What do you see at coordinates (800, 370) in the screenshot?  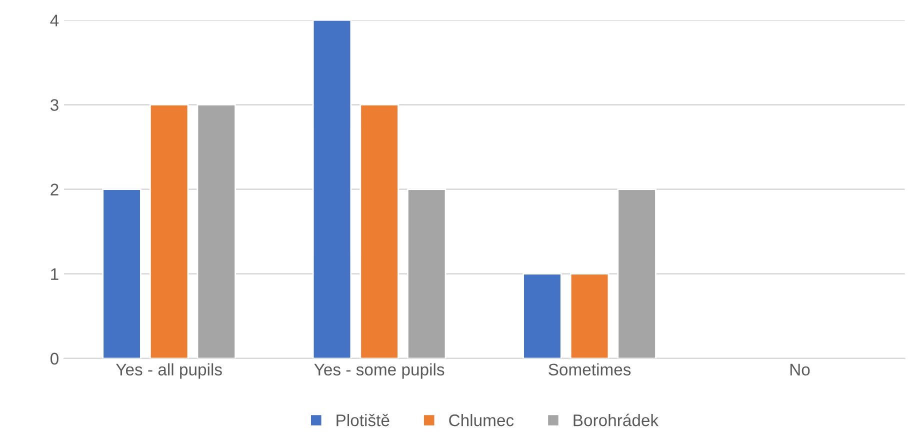 I see `x-tick-label: No` at bounding box center [800, 370].